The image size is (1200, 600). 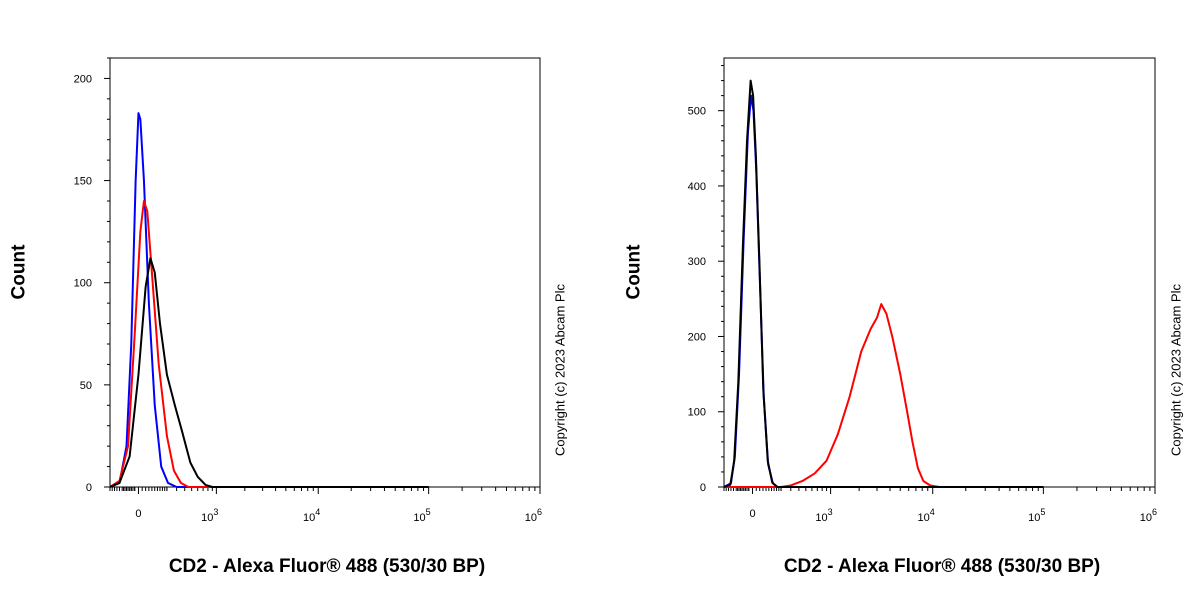 What do you see at coordinates (86, 386) in the screenshot?
I see `y-tick-label: 50` at bounding box center [86, 386].